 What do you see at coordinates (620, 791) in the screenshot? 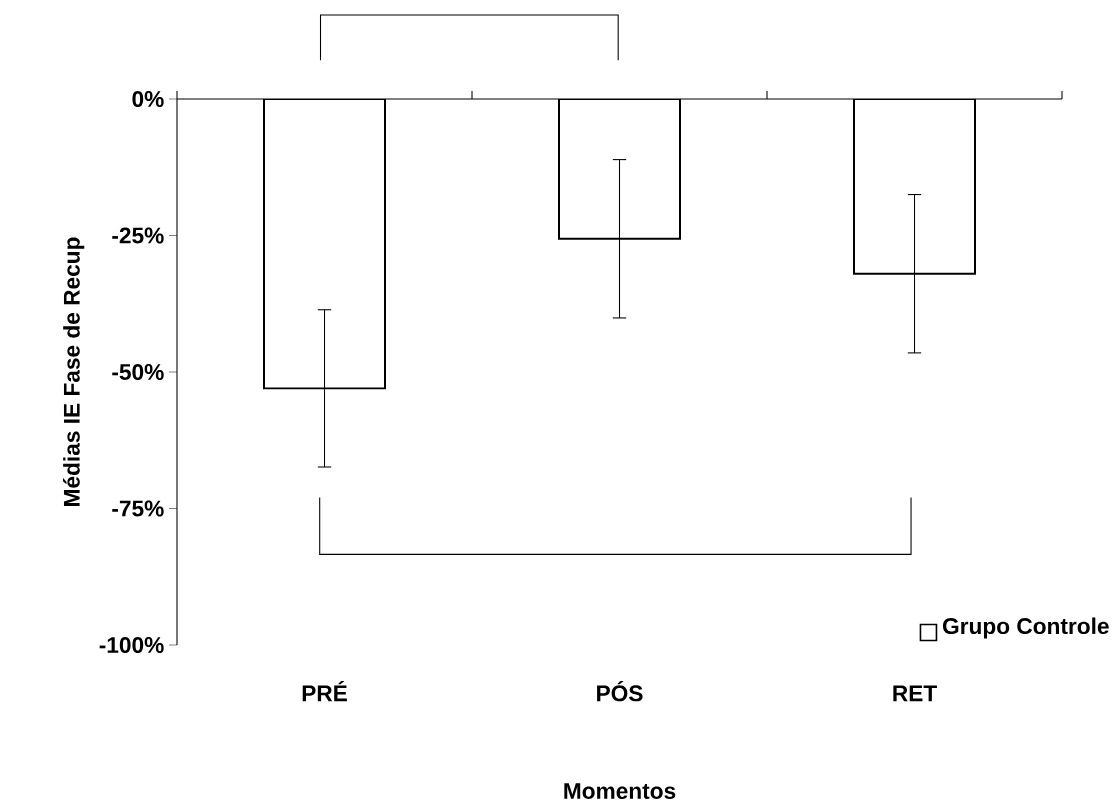
I see `x-axis-title: Momentos` at bounding box center [620, 791].